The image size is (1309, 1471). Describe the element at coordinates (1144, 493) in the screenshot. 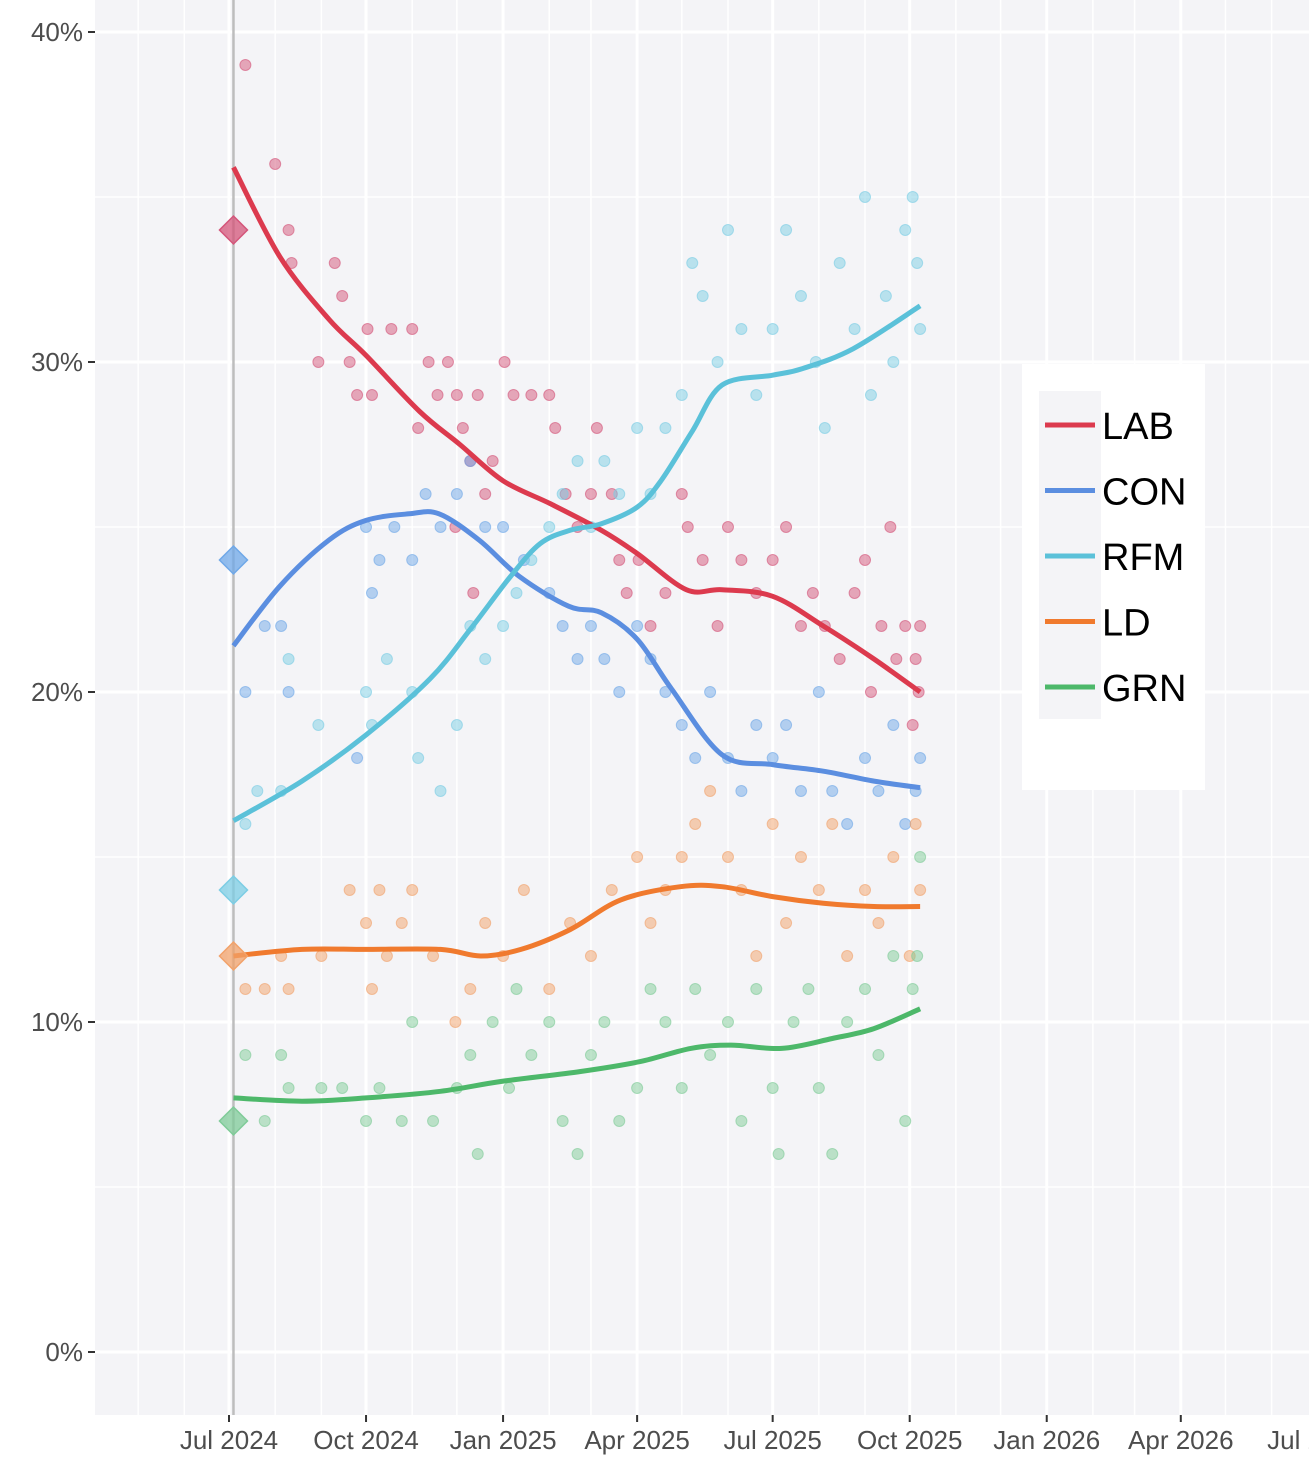

I see `legend-label: CON` at that location.